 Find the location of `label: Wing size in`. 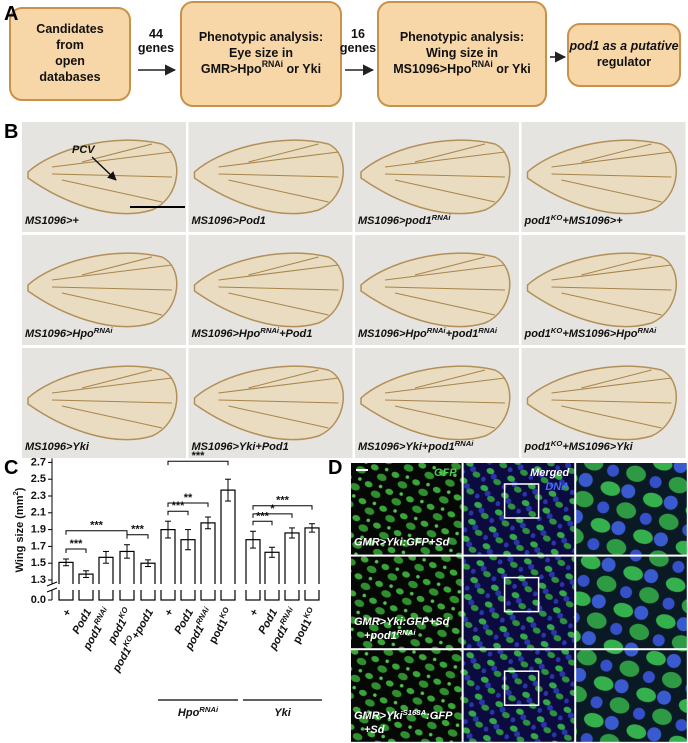

label: Wing size in is located at coordinates (462, 53).